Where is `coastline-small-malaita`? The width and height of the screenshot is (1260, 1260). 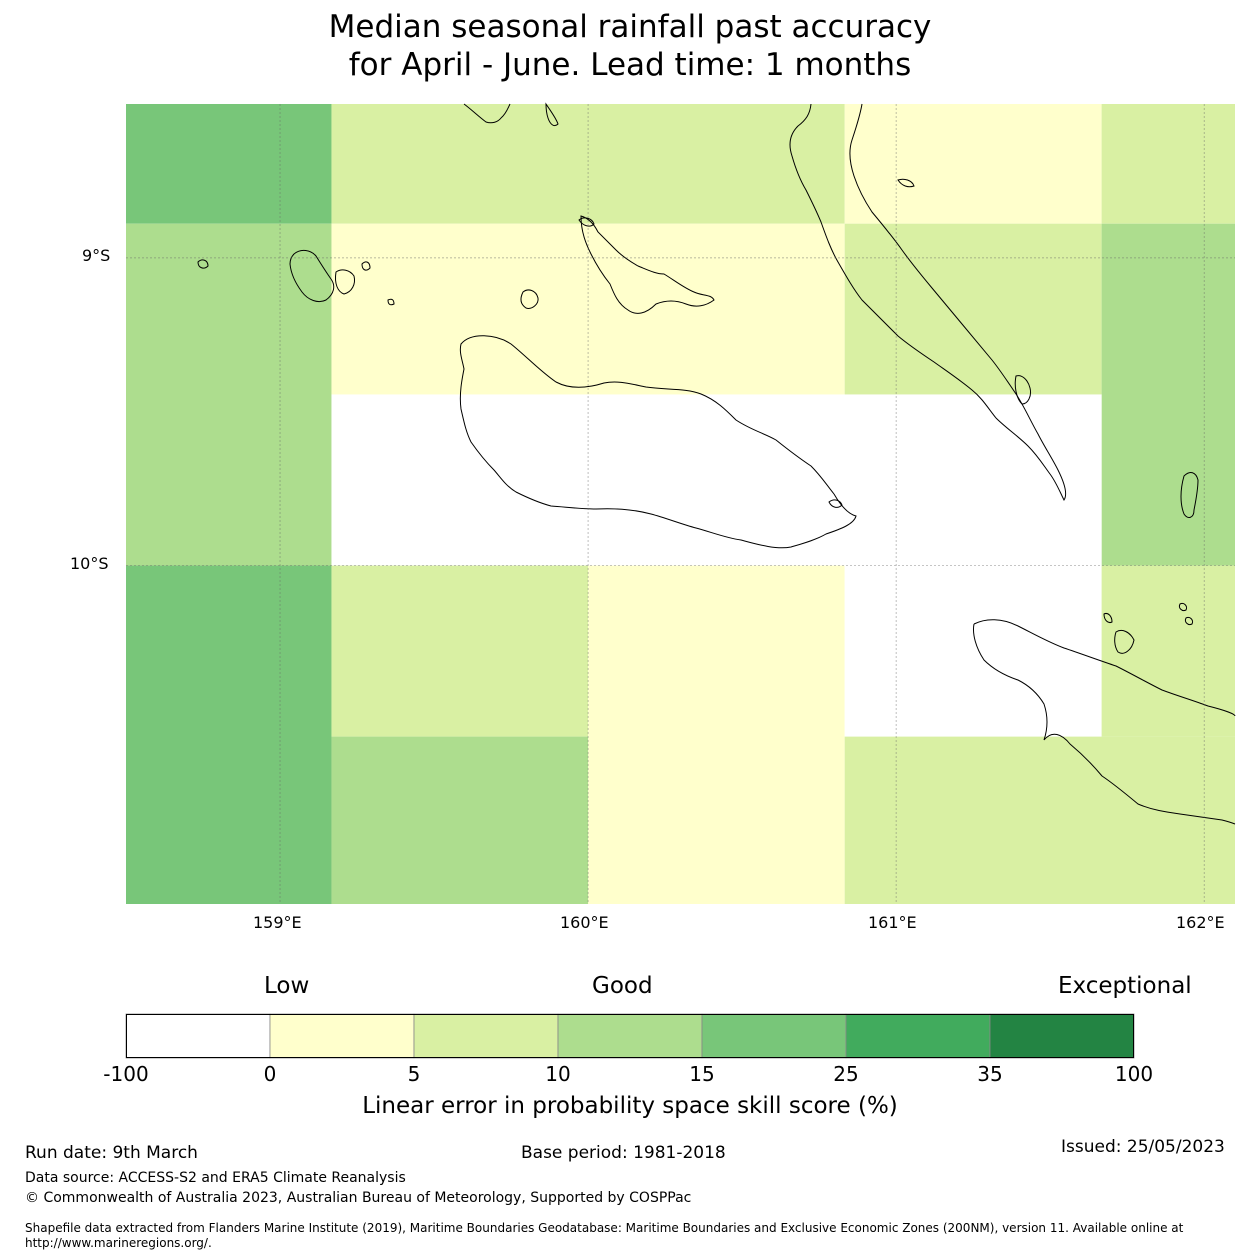 coastline-small-malaita is located at coordinates (1022, 390).